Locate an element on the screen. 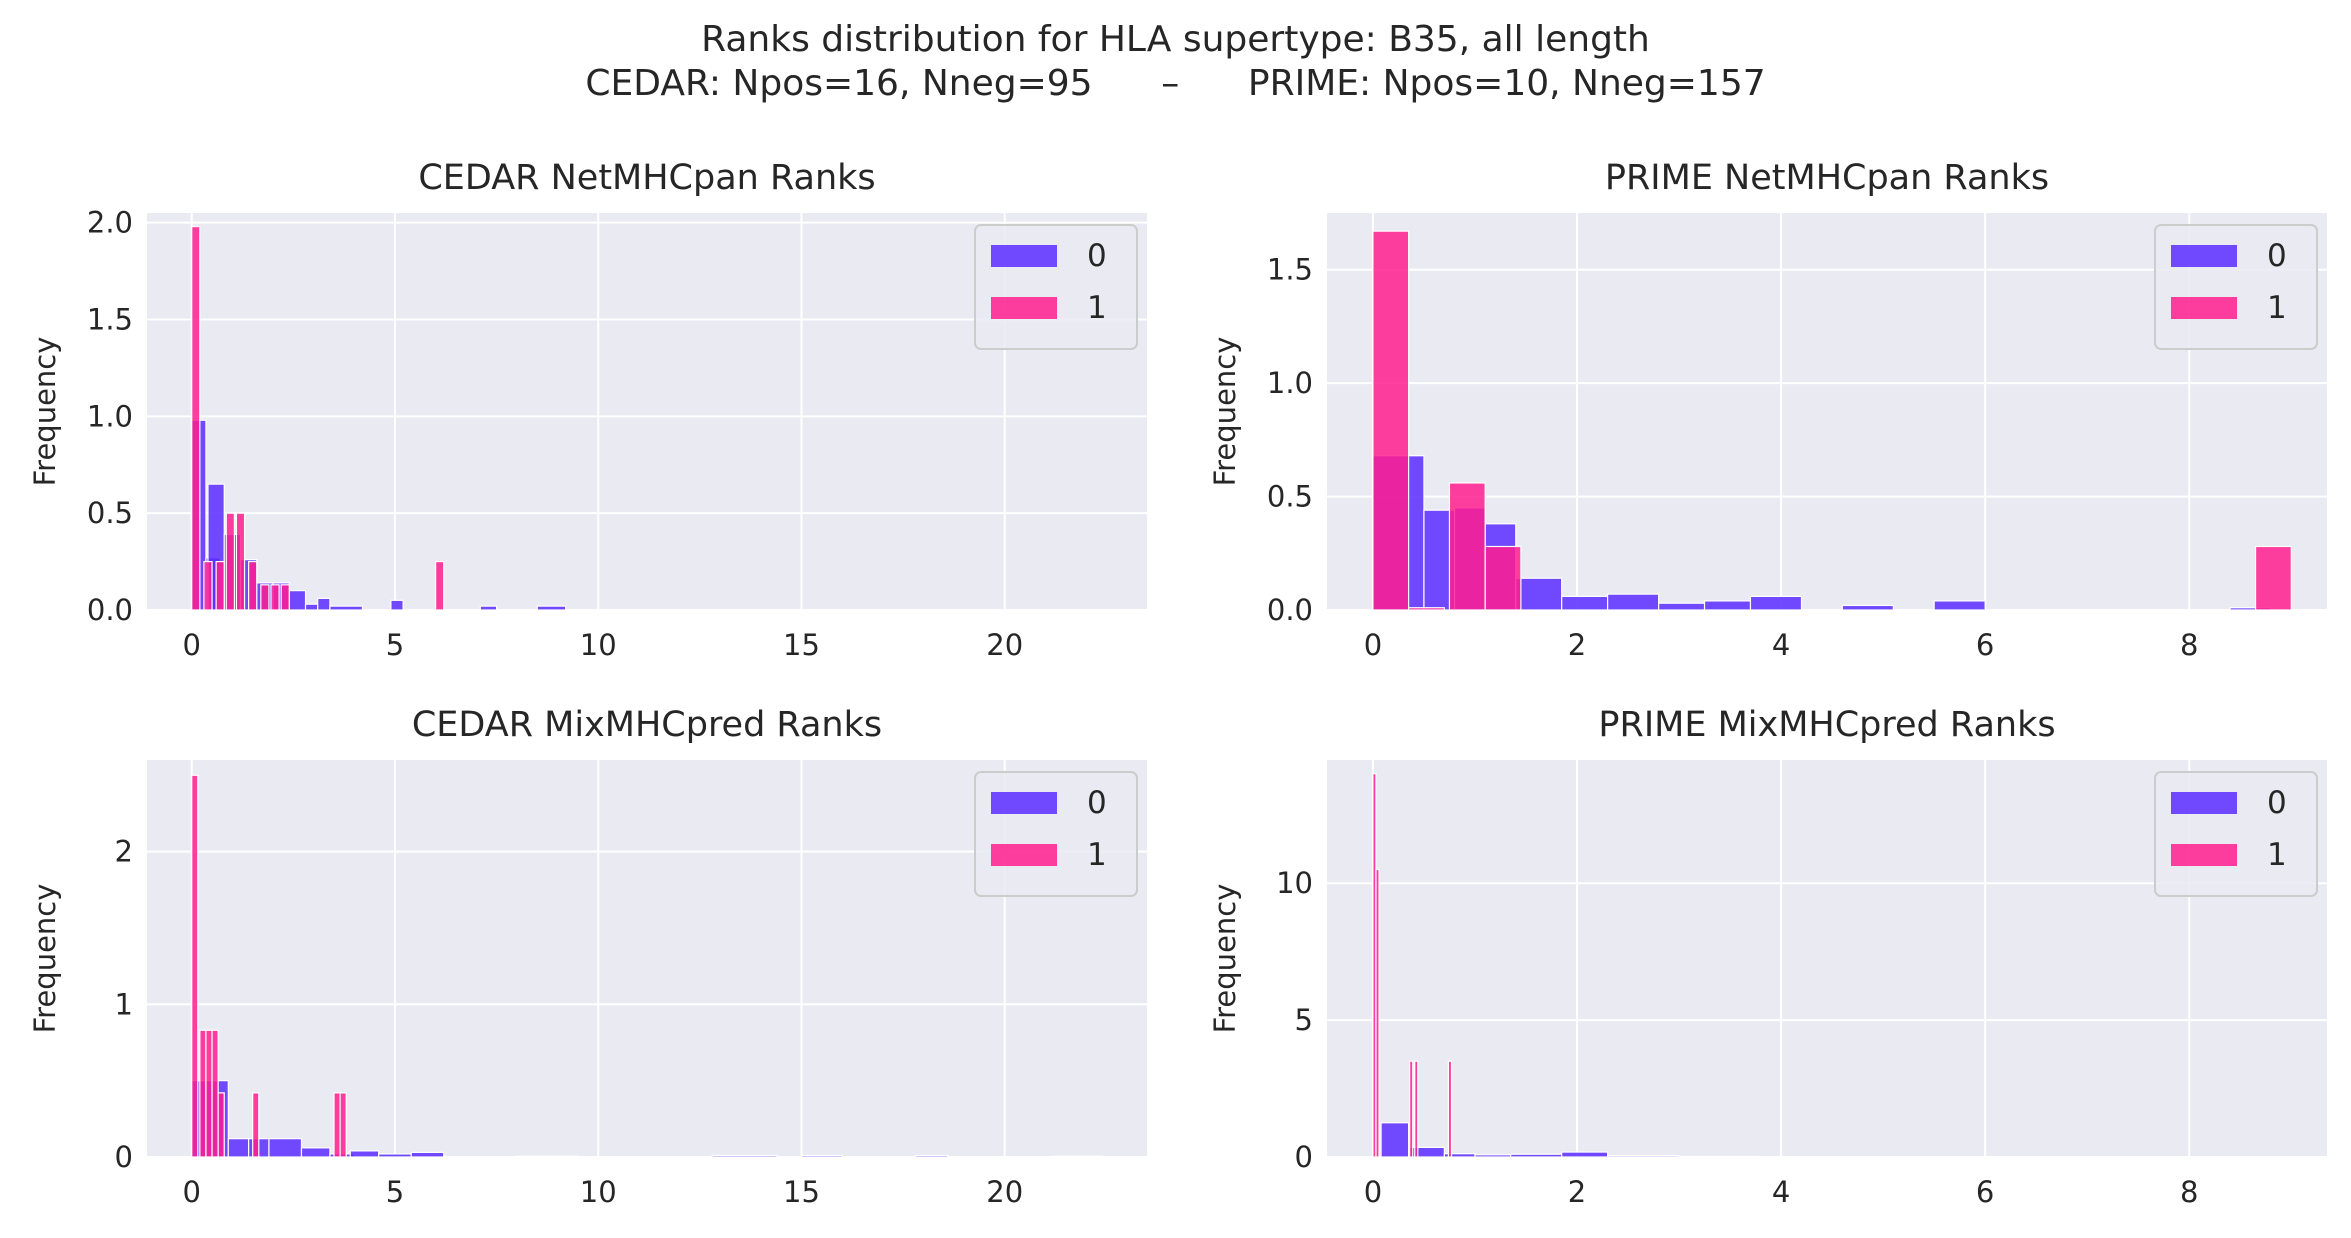 The image size is (2351, 1238). chart-title: PRIME MixMHCpred Ranks is located at coordinates (1826, 725).